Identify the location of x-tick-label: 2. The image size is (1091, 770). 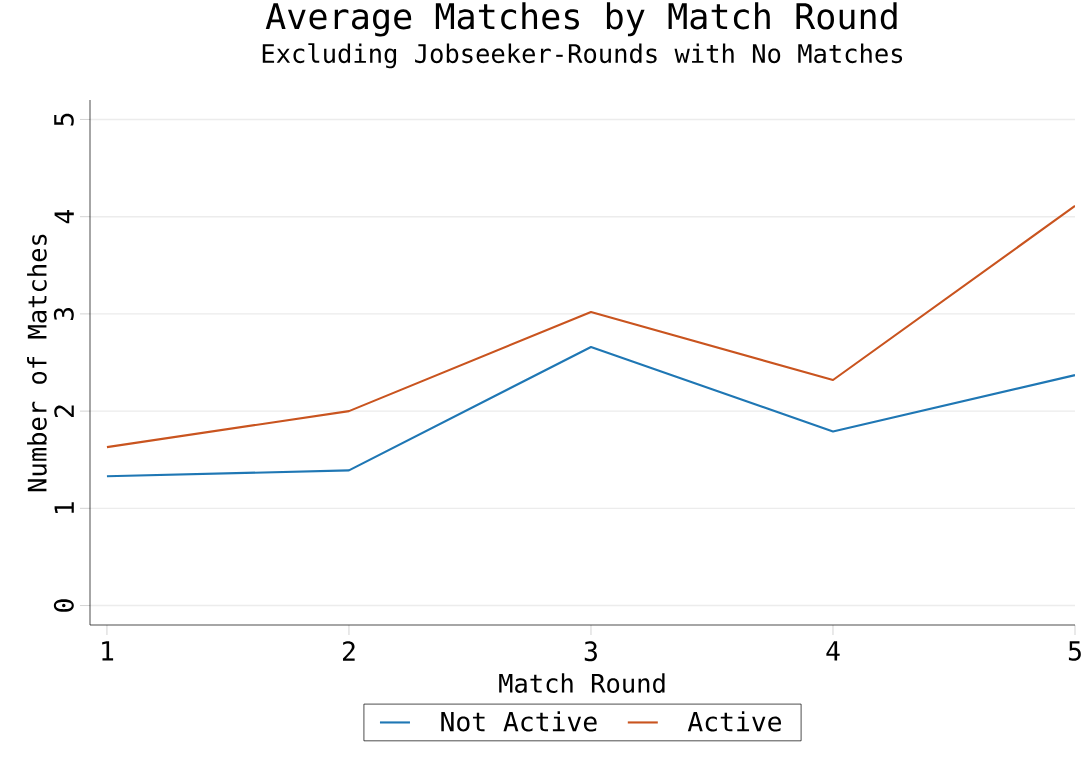
(348, 651).